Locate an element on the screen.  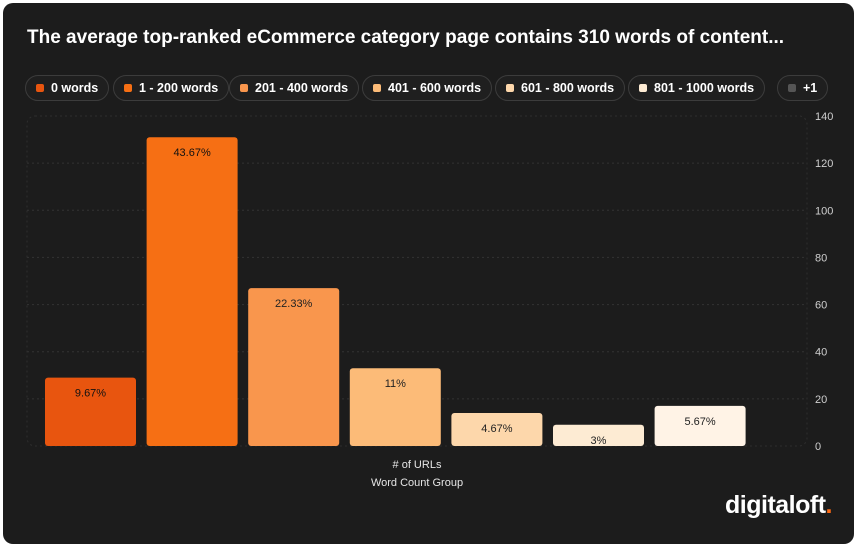
bar-data-label: 43.67% is located at coordinates (192, 153).